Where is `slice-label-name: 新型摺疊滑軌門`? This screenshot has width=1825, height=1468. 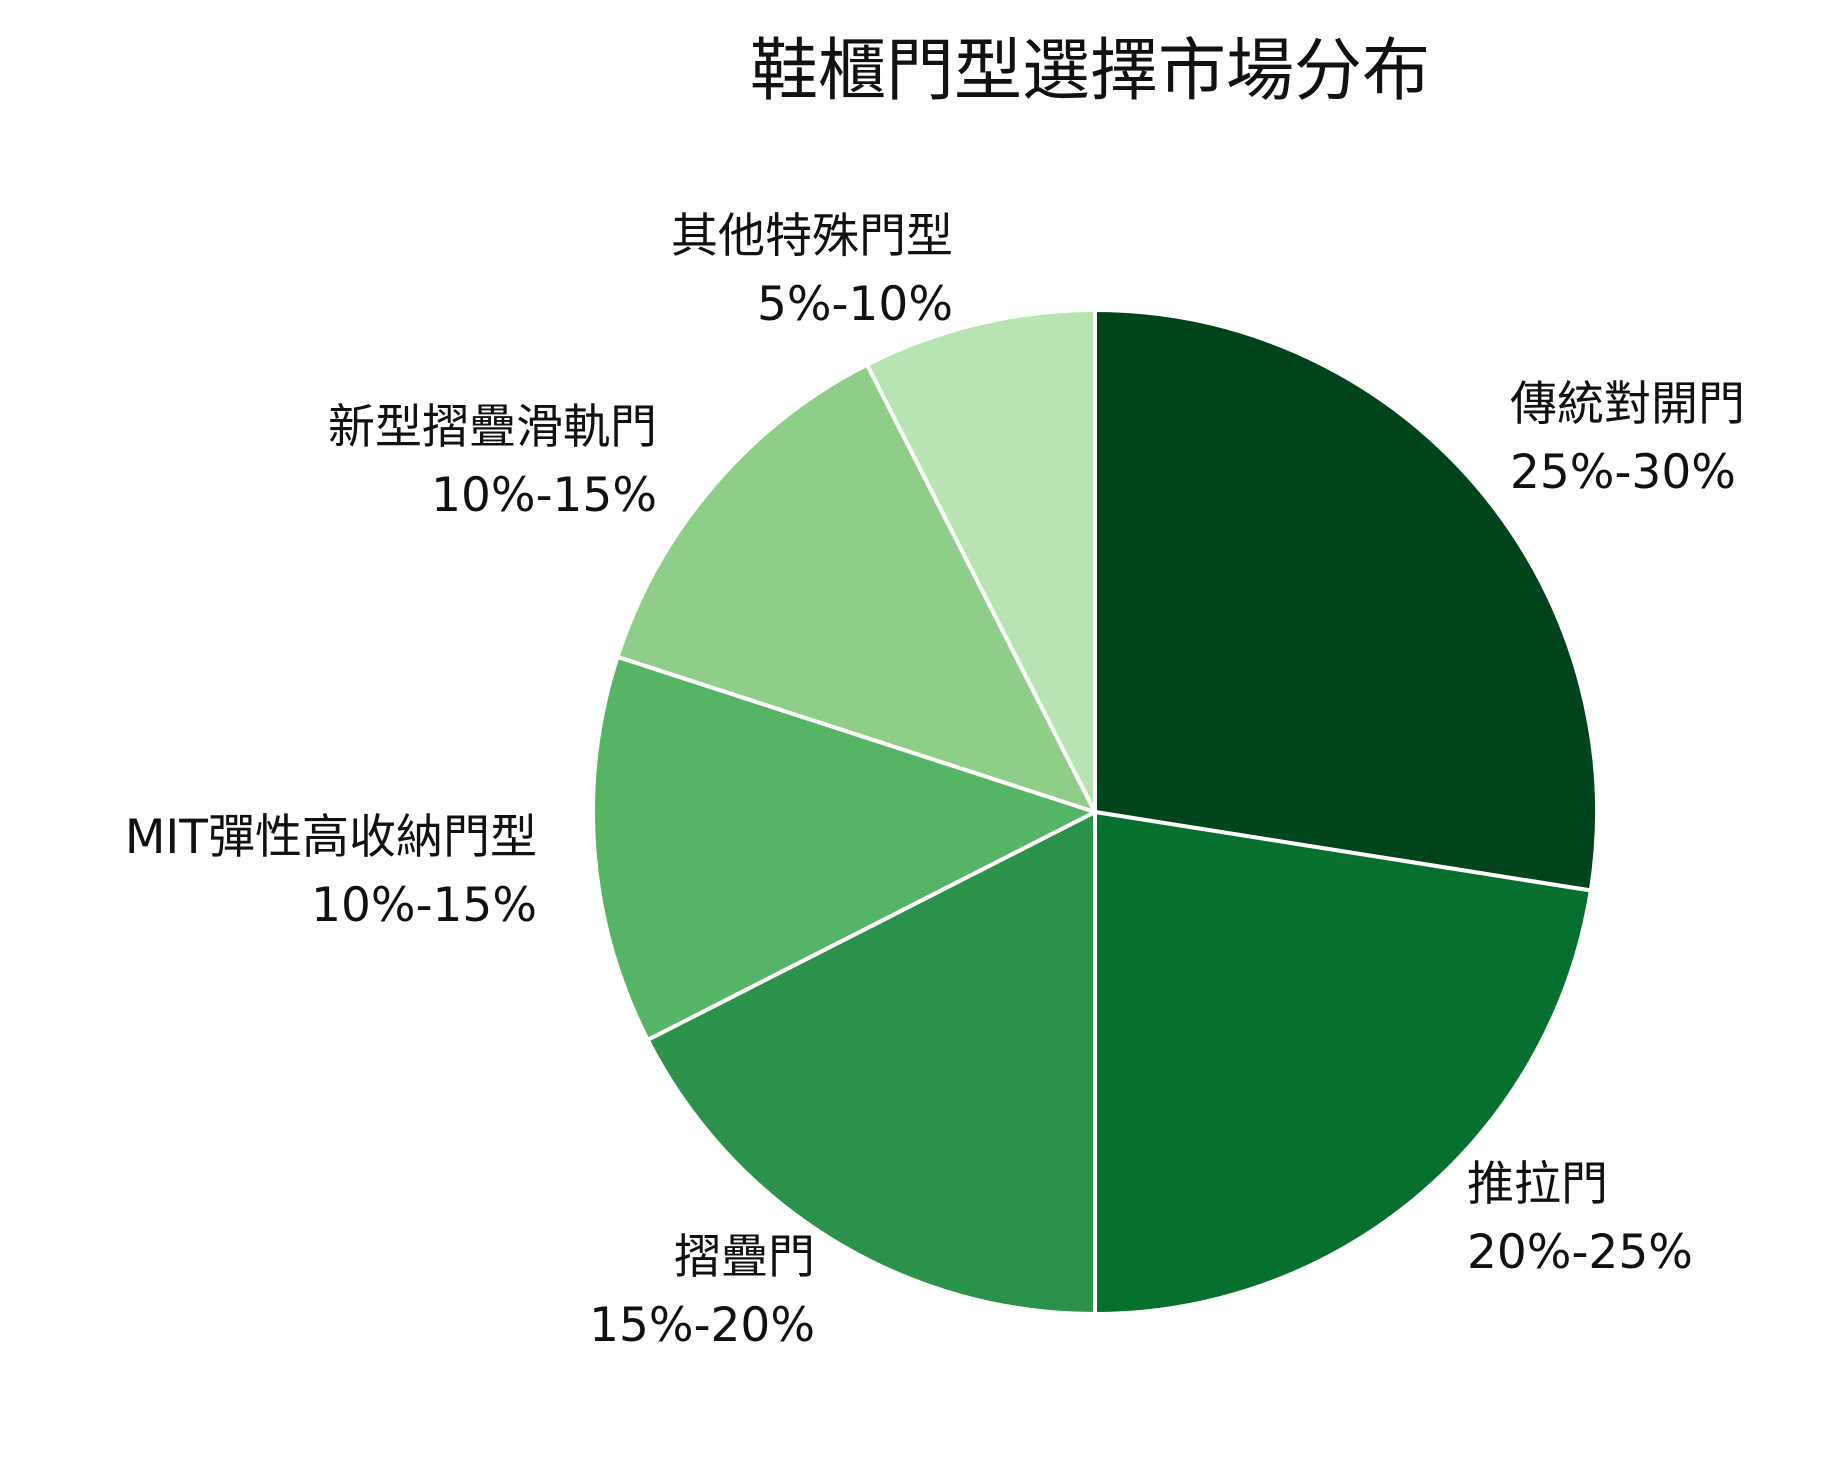
slice-label-name: 新型摺疊滑軌門 is located at coordinates (492, 427).